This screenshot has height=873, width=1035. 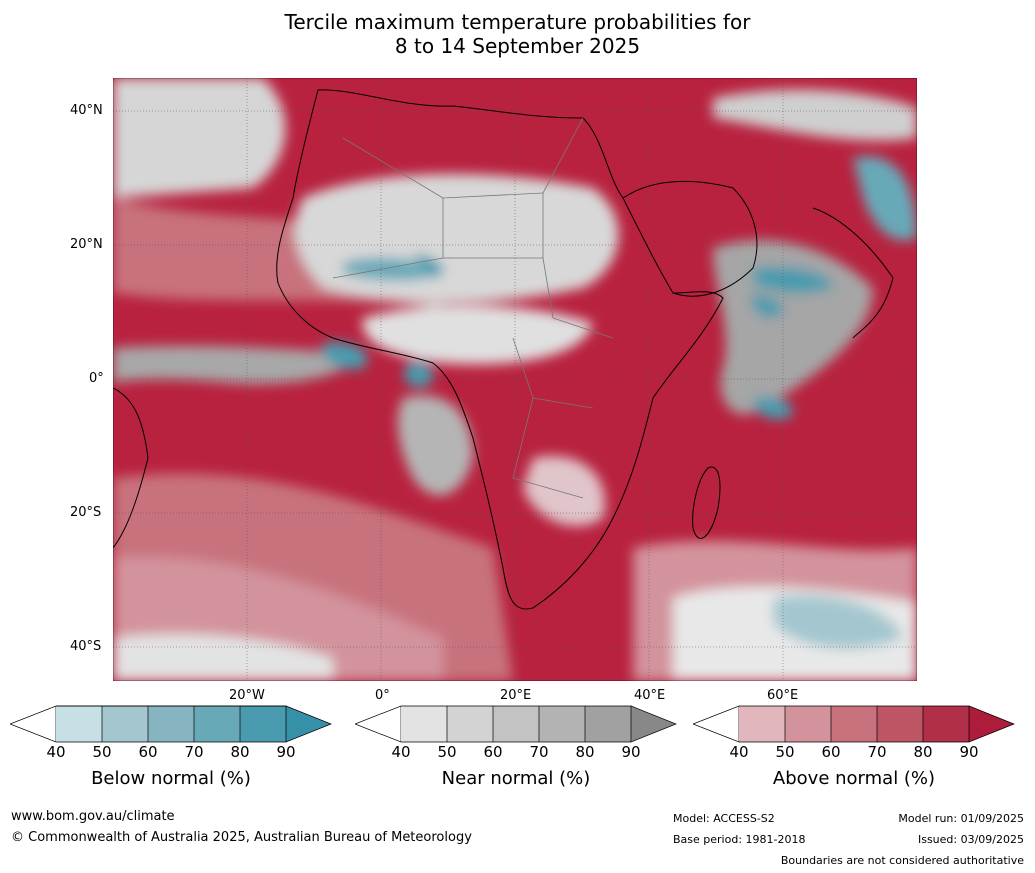 What do you see at coordinates (831, 752) in the screenshot?
I see `cb-above-tick: 60` at bounding box center [831, 752].